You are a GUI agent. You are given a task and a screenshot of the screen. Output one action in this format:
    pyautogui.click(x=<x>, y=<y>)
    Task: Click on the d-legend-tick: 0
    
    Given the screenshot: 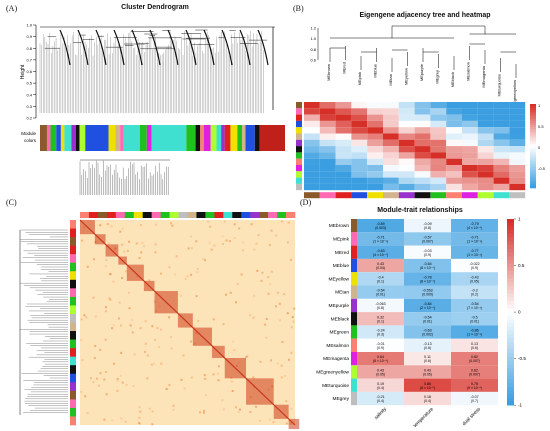 What is the action you would take?
    pyautogui.click(x=519, y=312)
    